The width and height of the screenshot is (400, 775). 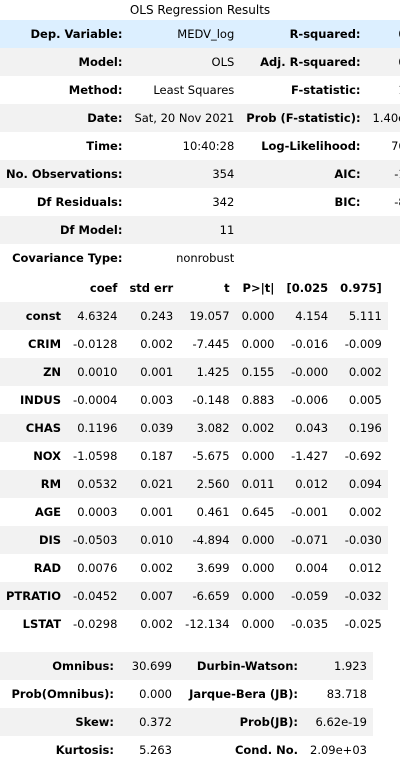 I want to click on summary-label: Date:, so click(x=105, y=118).